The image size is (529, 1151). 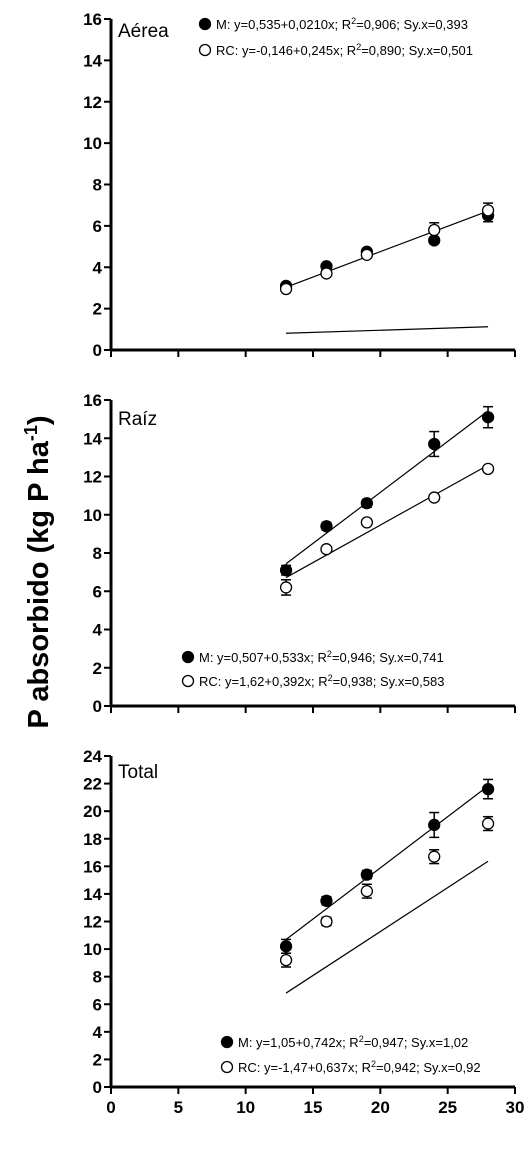 I want to click on y-axis-label: P absorbido (kg P ha-1), so click(x=38, y=571).